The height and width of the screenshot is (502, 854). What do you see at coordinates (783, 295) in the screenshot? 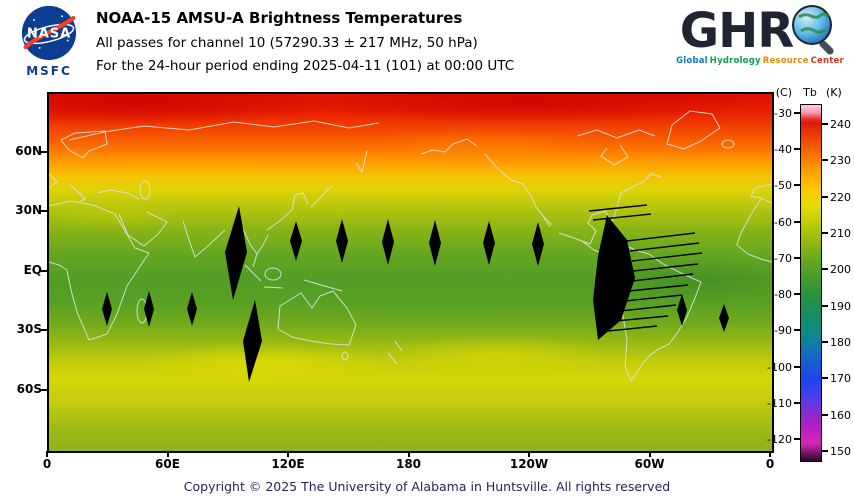
I see `colorbar-c-label: -80` at bounding box center [783, 295].